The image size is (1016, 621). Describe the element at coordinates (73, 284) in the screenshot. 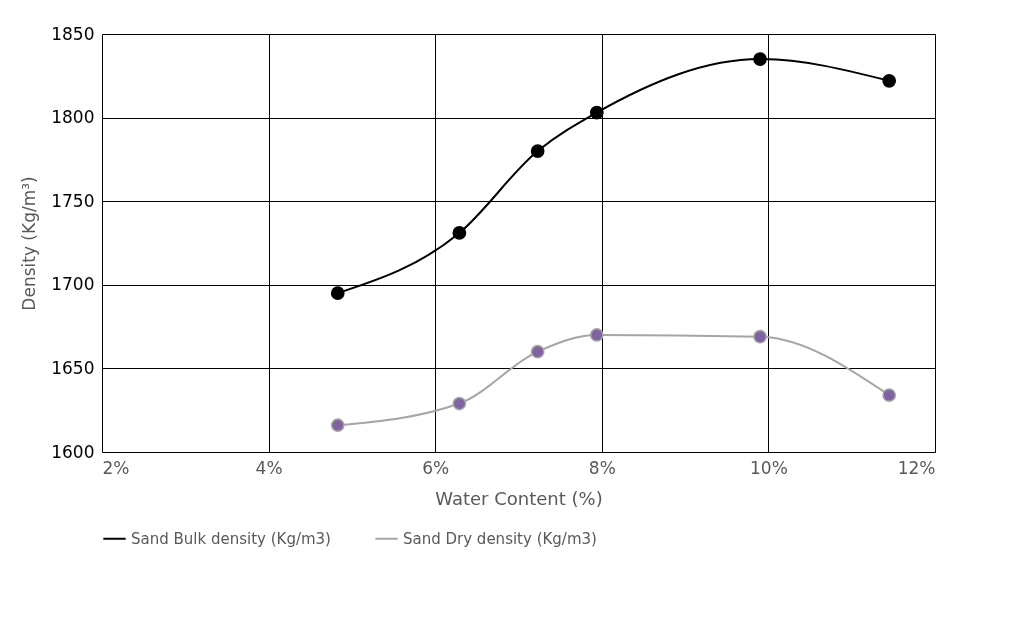

I see `y-tick-label: 1700` at that location.